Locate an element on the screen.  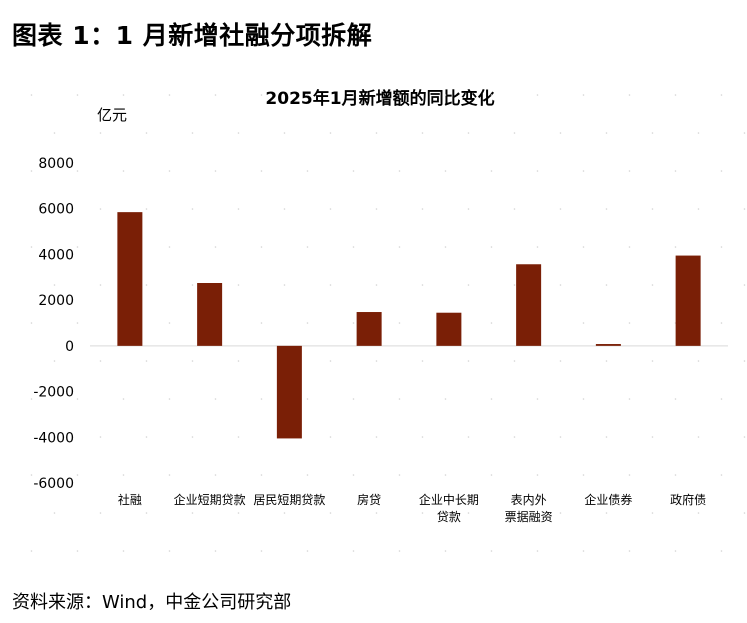
y-tick-label: 4000 is located at coordinates (56, 255).